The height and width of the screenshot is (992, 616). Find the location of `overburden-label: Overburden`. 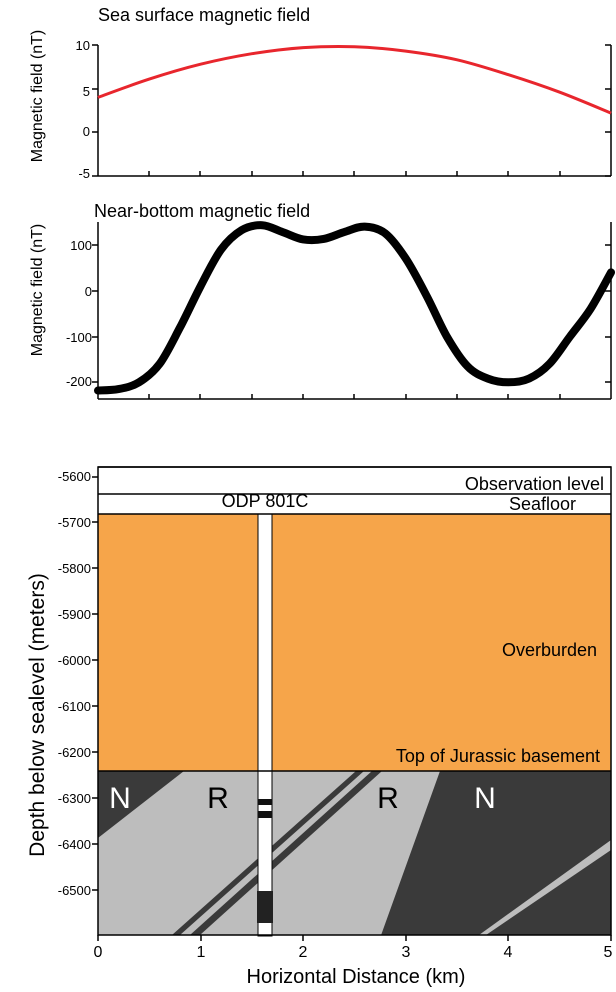

overburden-label: Overburden is located at coordinates (549, 650).